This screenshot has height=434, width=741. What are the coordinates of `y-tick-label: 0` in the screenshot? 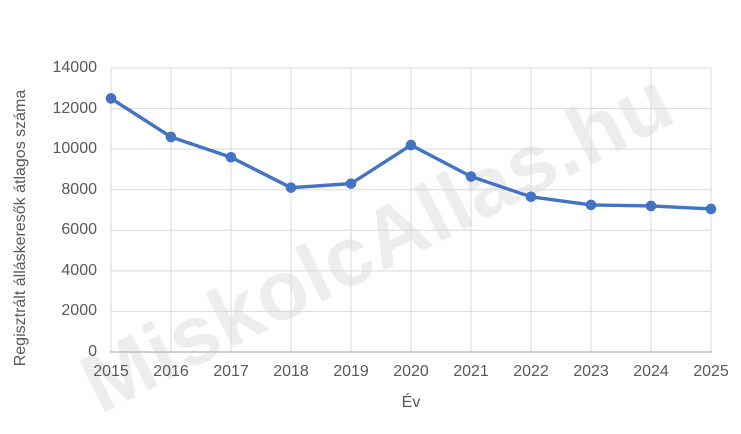 It's located at (92, 351).